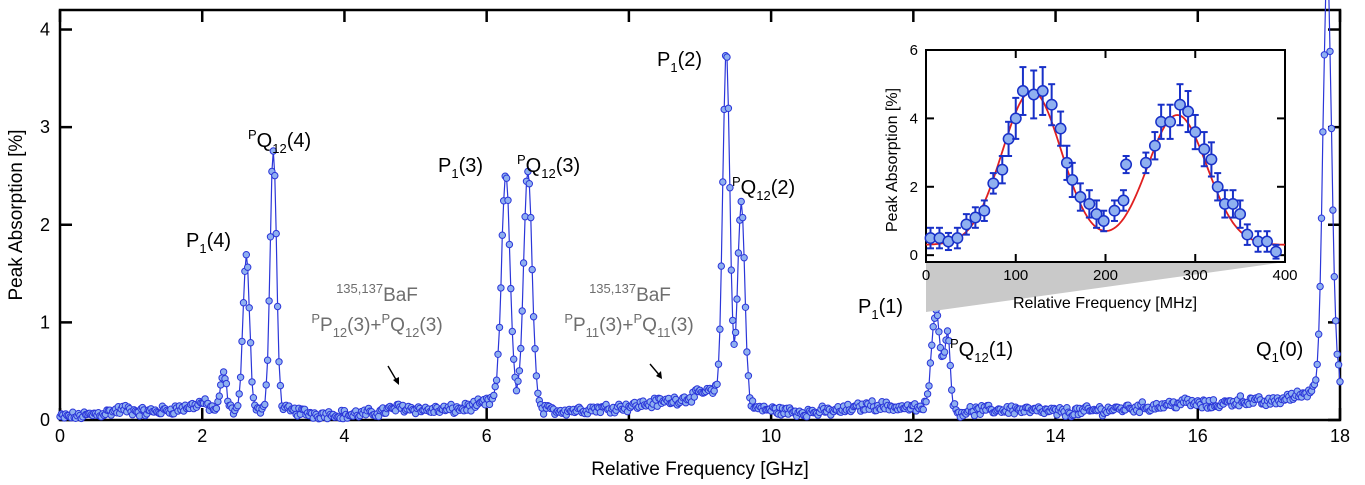 The height and width of the screenshot is (485, 1365). Describe the element at coordinates (673, 67) in the screenshot. I see `label-p1-2-sub: 1` at that location.